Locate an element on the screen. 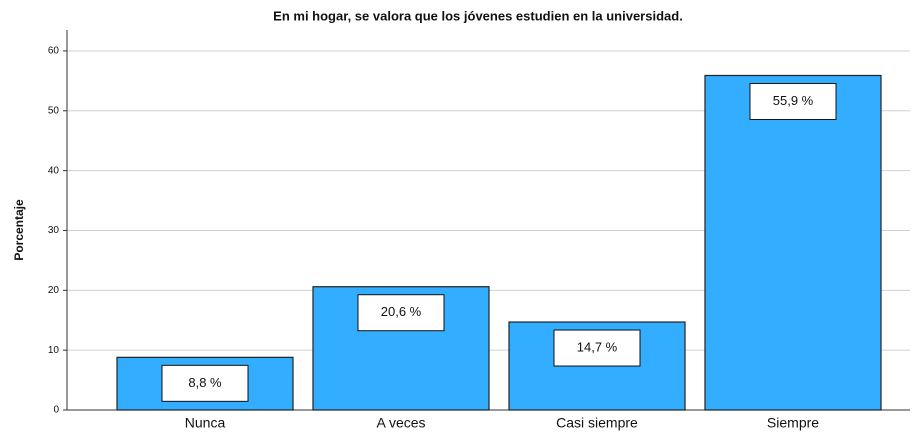 The height and width of the screenshot is (432, 918). y-tick-label: 50 is located at coordinates (54, 110).